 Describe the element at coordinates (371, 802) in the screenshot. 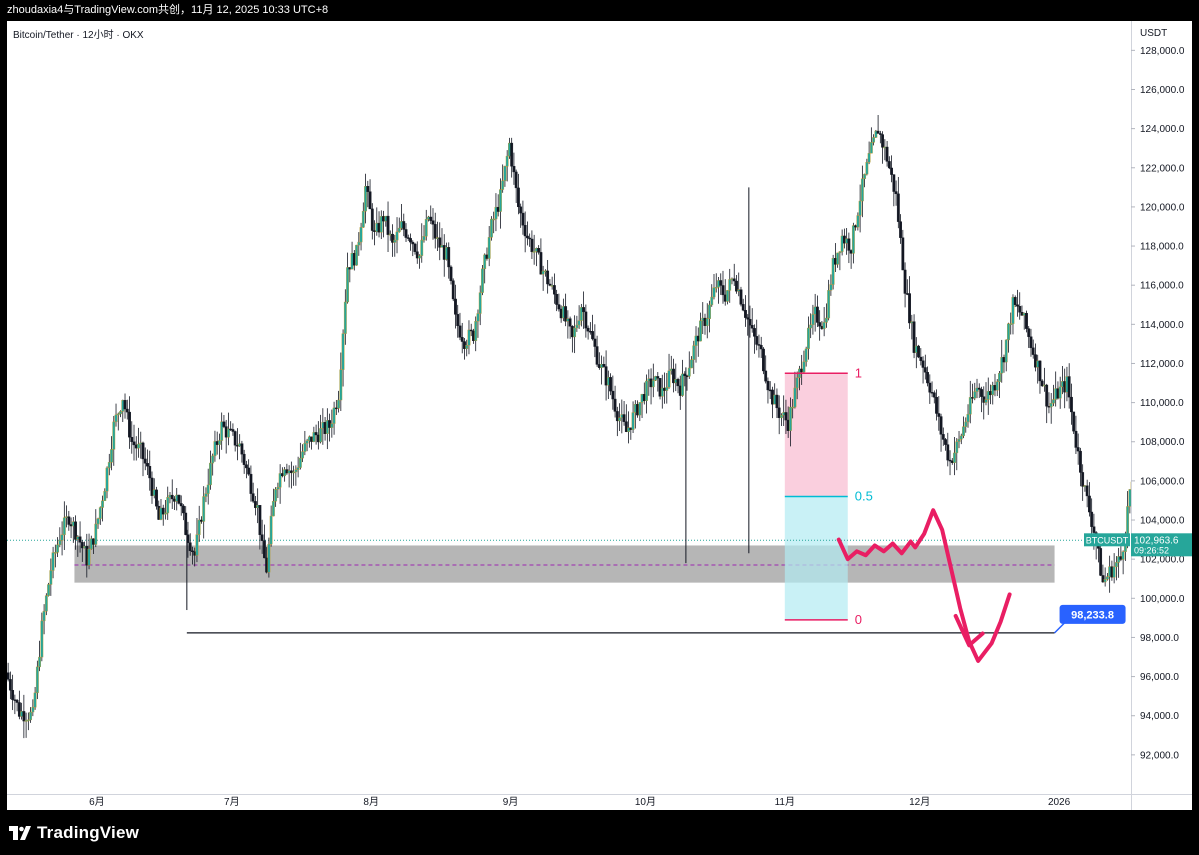

I see `time-tick-label: 8月` at that location.